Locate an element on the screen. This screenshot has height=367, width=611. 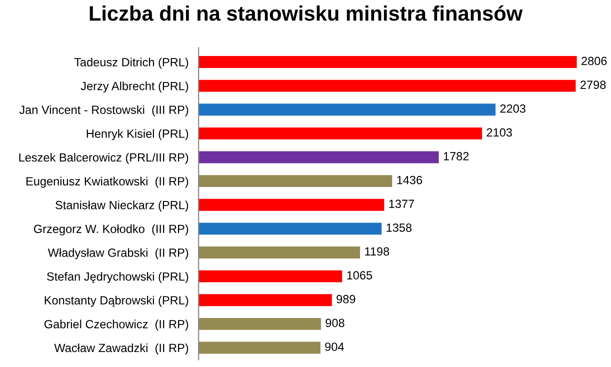
y-tick-label: Henryk Kisiel (PRL) is located at coordinates (137, 134).